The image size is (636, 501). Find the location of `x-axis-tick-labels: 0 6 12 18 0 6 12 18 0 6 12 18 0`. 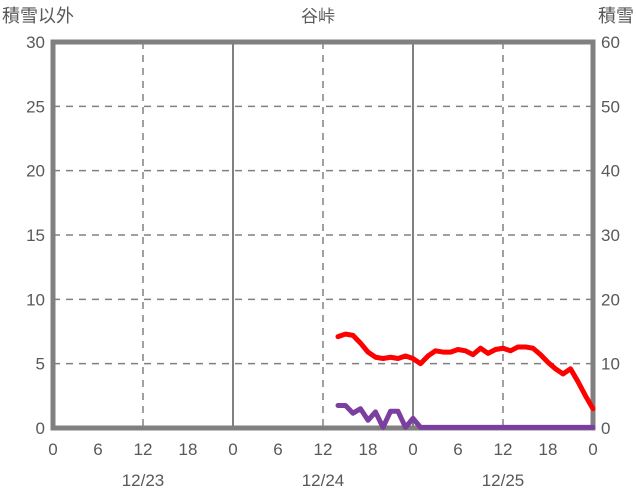

x-axis-tick-labels: 0 6 12 18 0 6 12 18 0 6 12 18 0 is located at coordinates (322, 449).